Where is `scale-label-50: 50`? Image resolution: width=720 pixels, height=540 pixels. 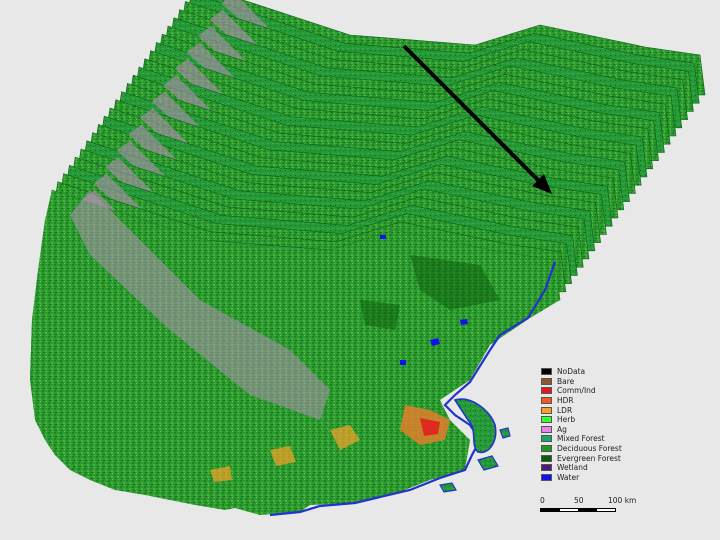 scale-label-50: 50 is located at coordinates (579, 500).